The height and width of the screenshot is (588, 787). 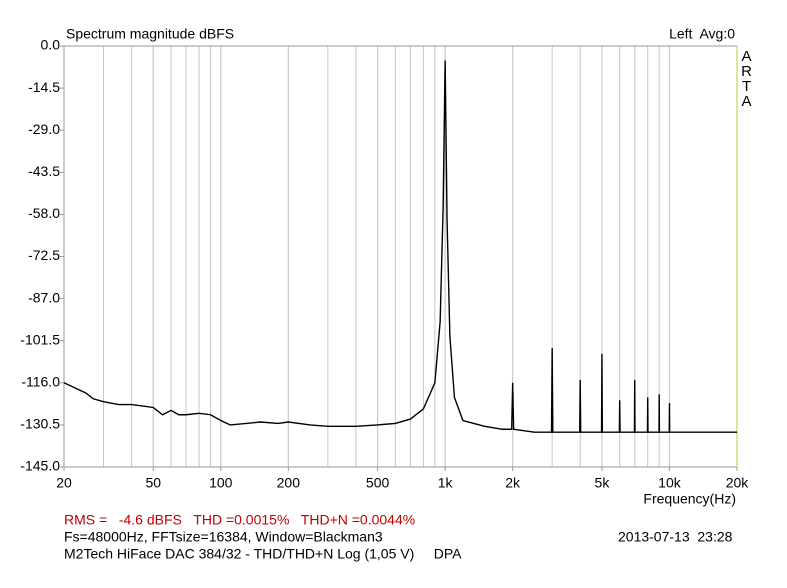 I want to click on x-tick-label: 20k, so click(x=738, y=483).